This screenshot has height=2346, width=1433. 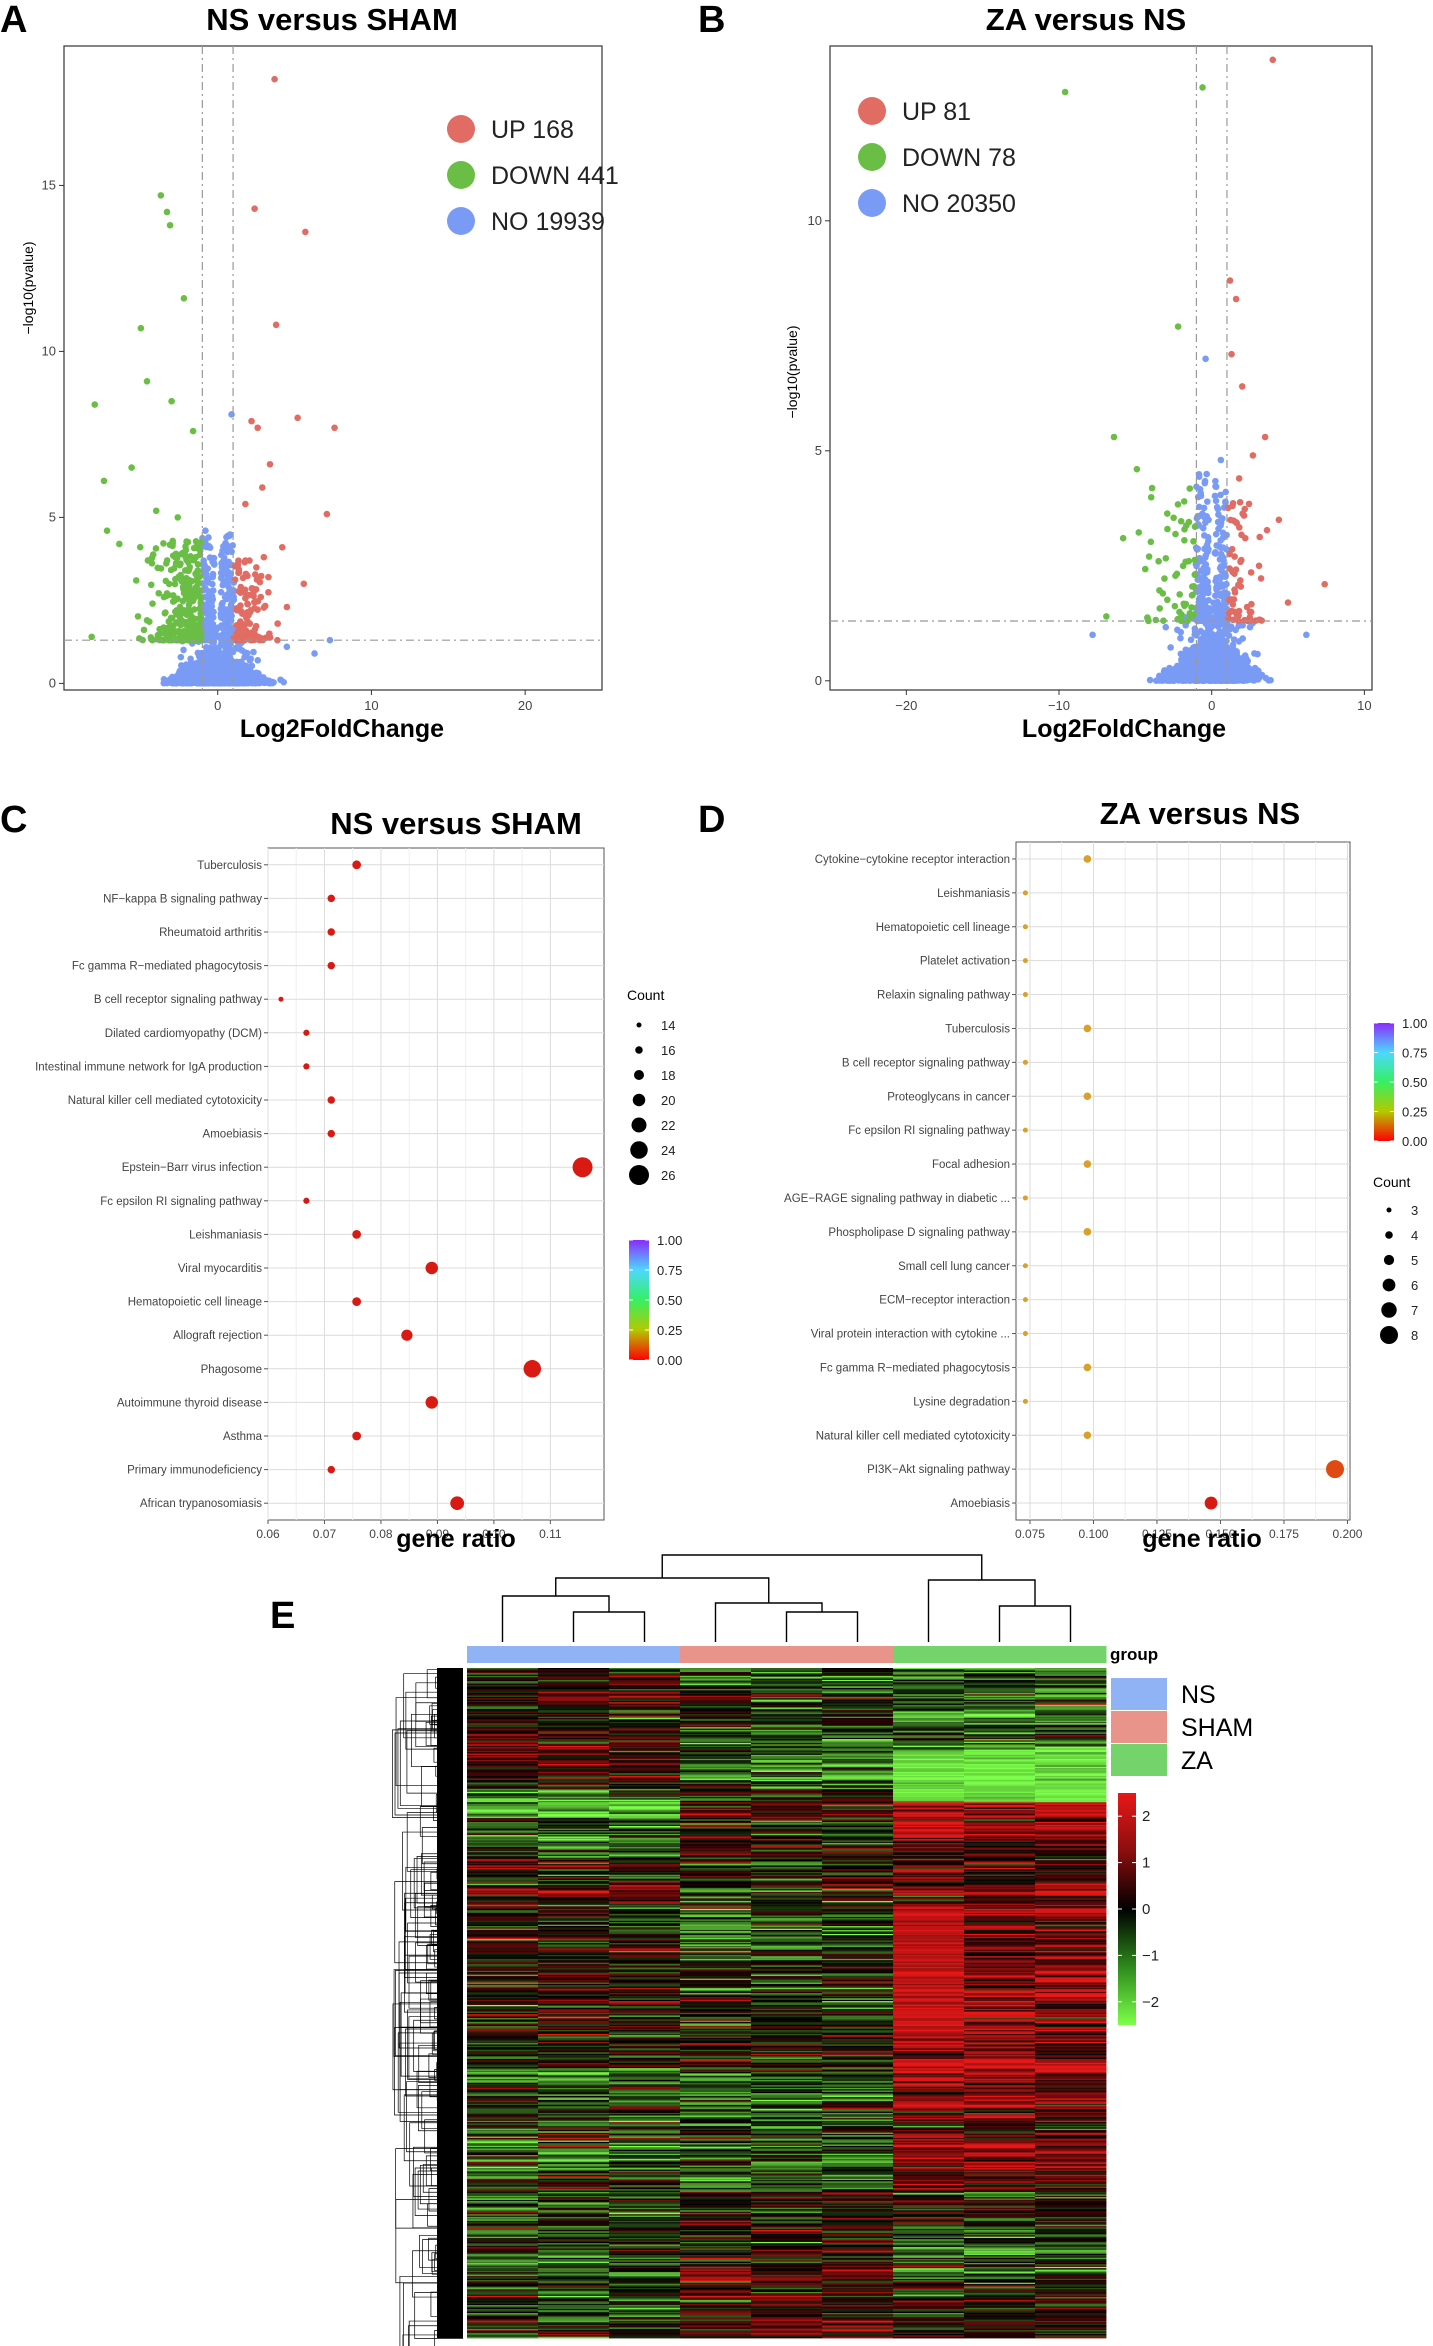 What do you see at coordinates (548, 222) in the screenshot?
I see `legend-label: NO 19939` at bounding box center [548, 222].